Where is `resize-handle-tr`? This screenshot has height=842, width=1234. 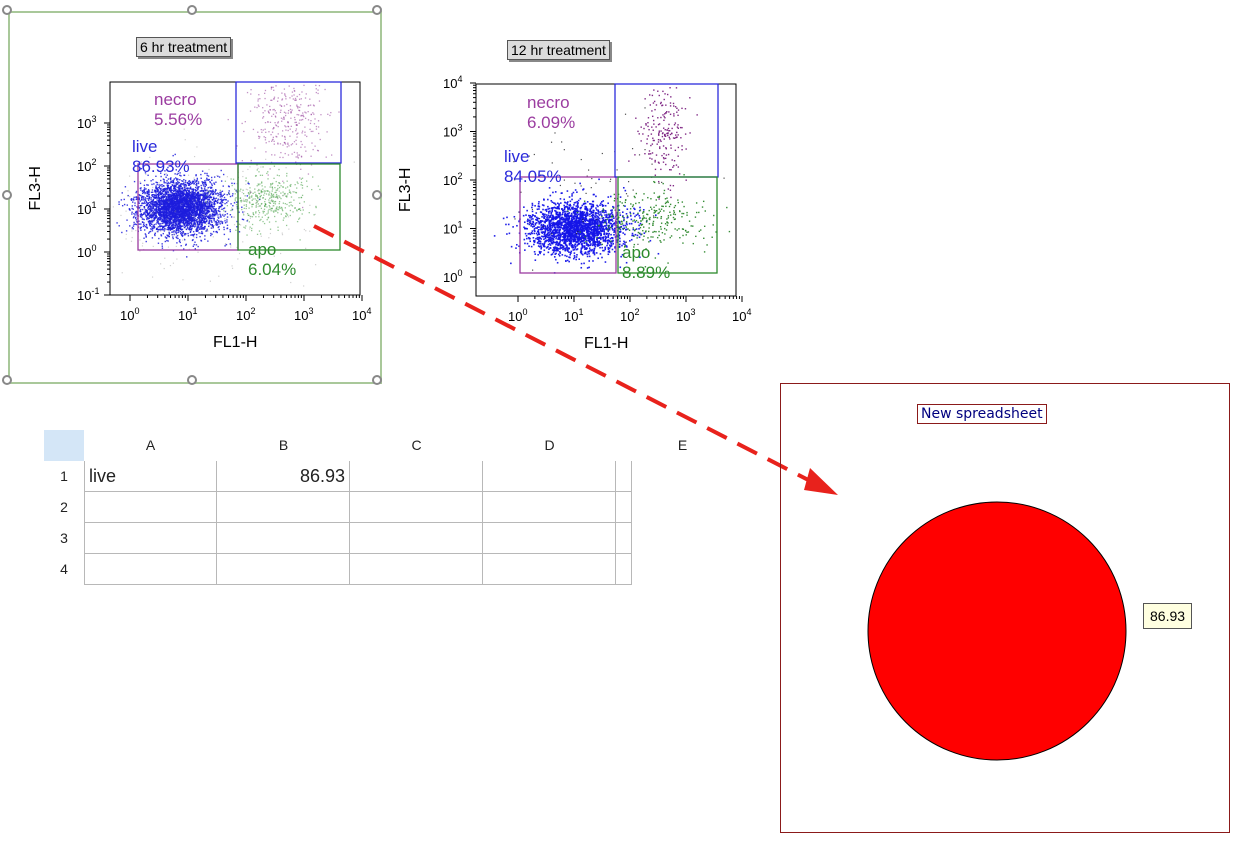 resize-handle-tr is located at coordinates (377, 10).